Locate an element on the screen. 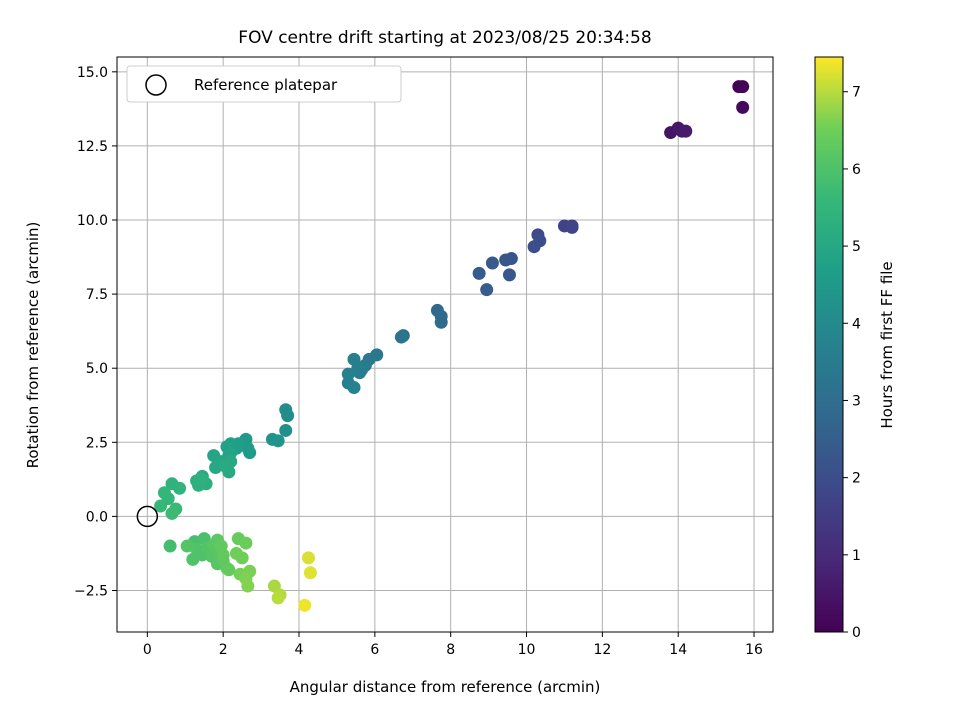  colorbar-tick-label: 2 is located at coordinates (856, 479).